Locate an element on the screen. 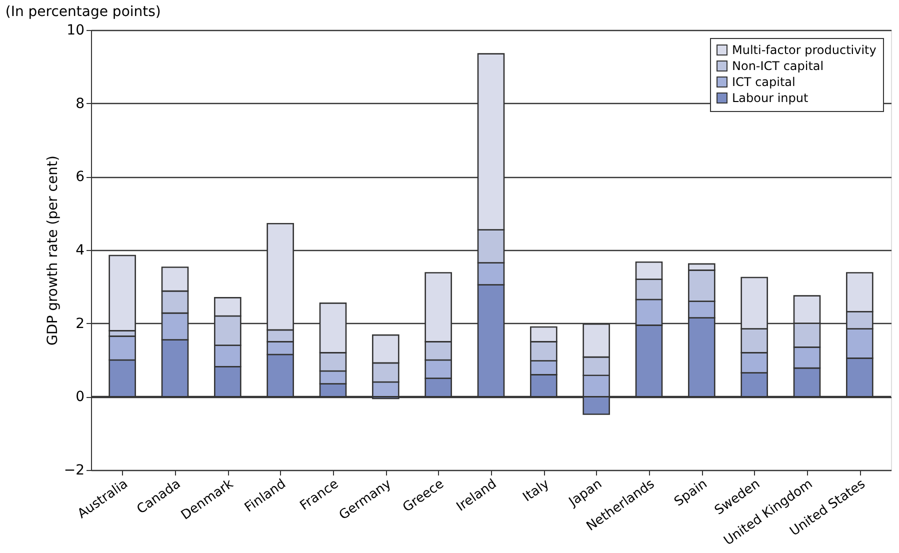  y-tick-label: −2 is located at coordinates (74, 470).